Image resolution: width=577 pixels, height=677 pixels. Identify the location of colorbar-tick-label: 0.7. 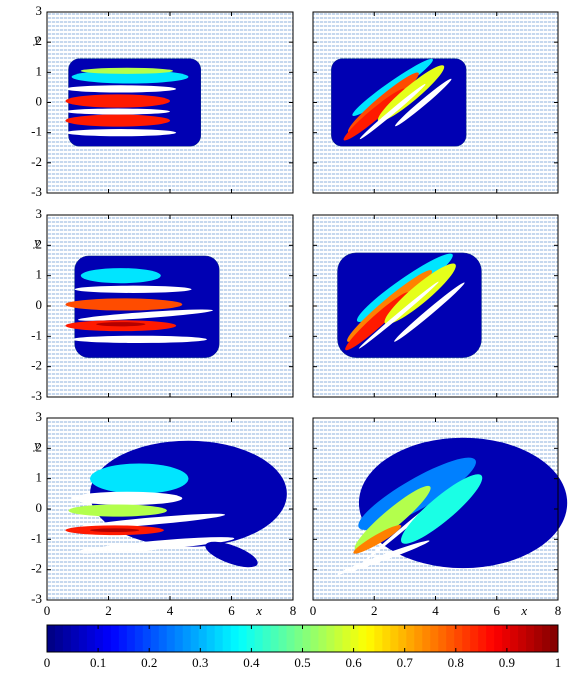
(405, 662).